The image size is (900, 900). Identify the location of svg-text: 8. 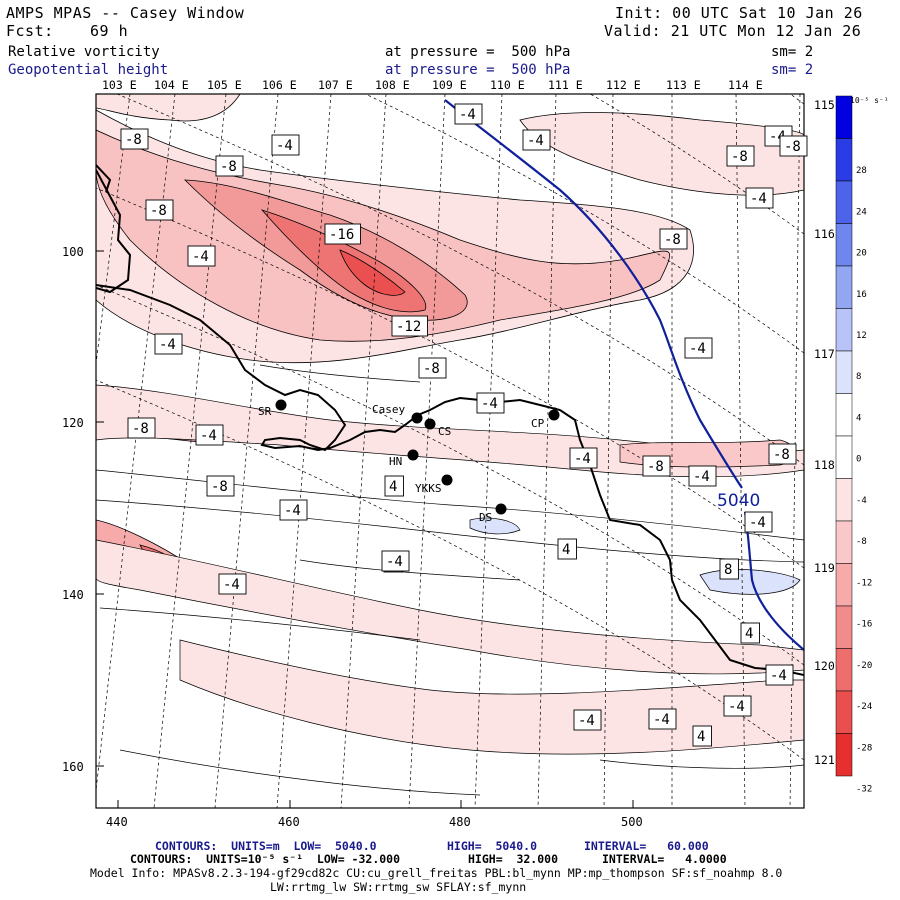
(728, 570).